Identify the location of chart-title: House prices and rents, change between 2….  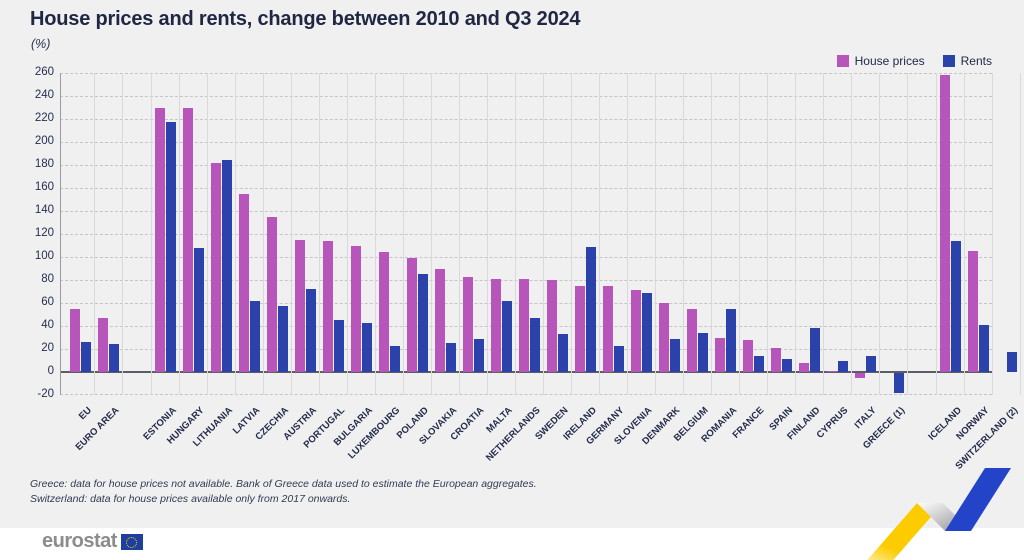
(305, 19).